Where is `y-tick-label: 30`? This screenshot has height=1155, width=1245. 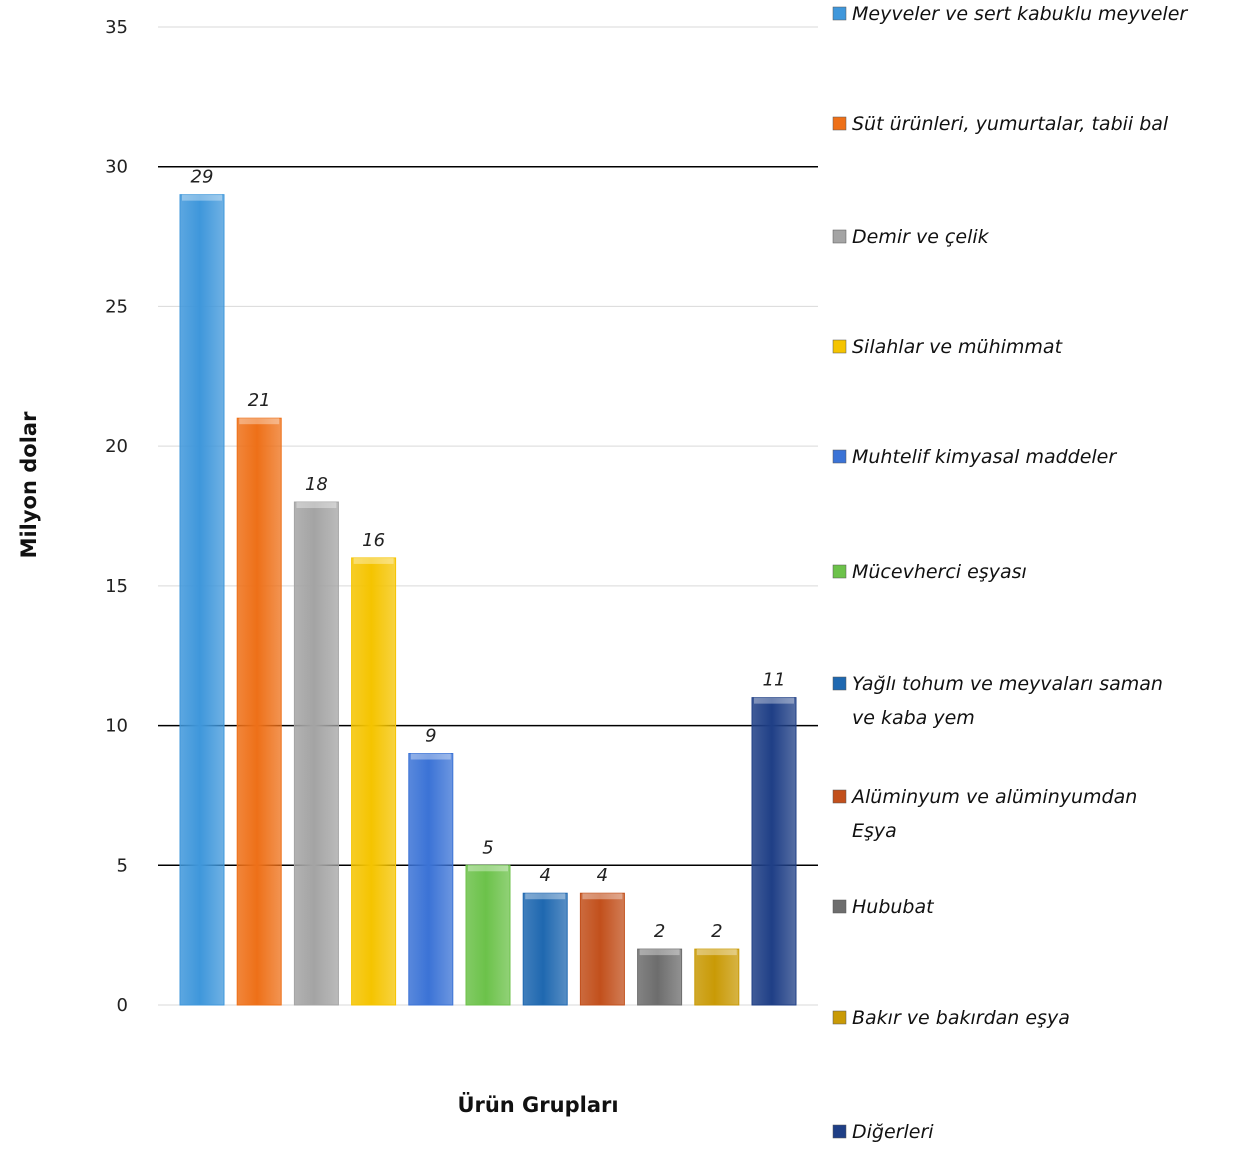 y-tick-label: 30 is located at coordinates (116, 167).